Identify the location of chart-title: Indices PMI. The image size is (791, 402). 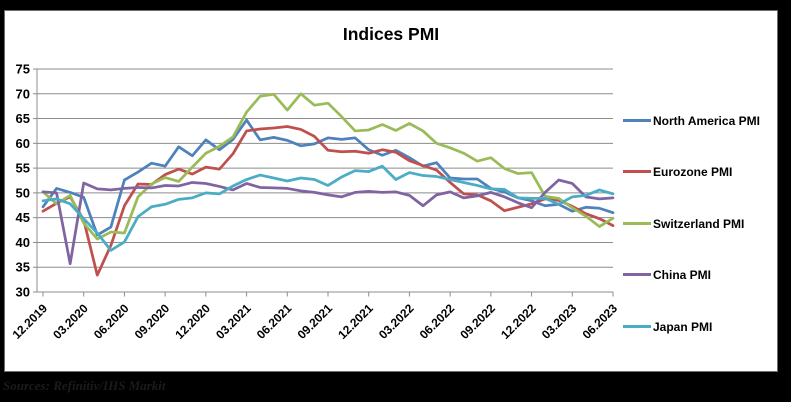
(391, 34).